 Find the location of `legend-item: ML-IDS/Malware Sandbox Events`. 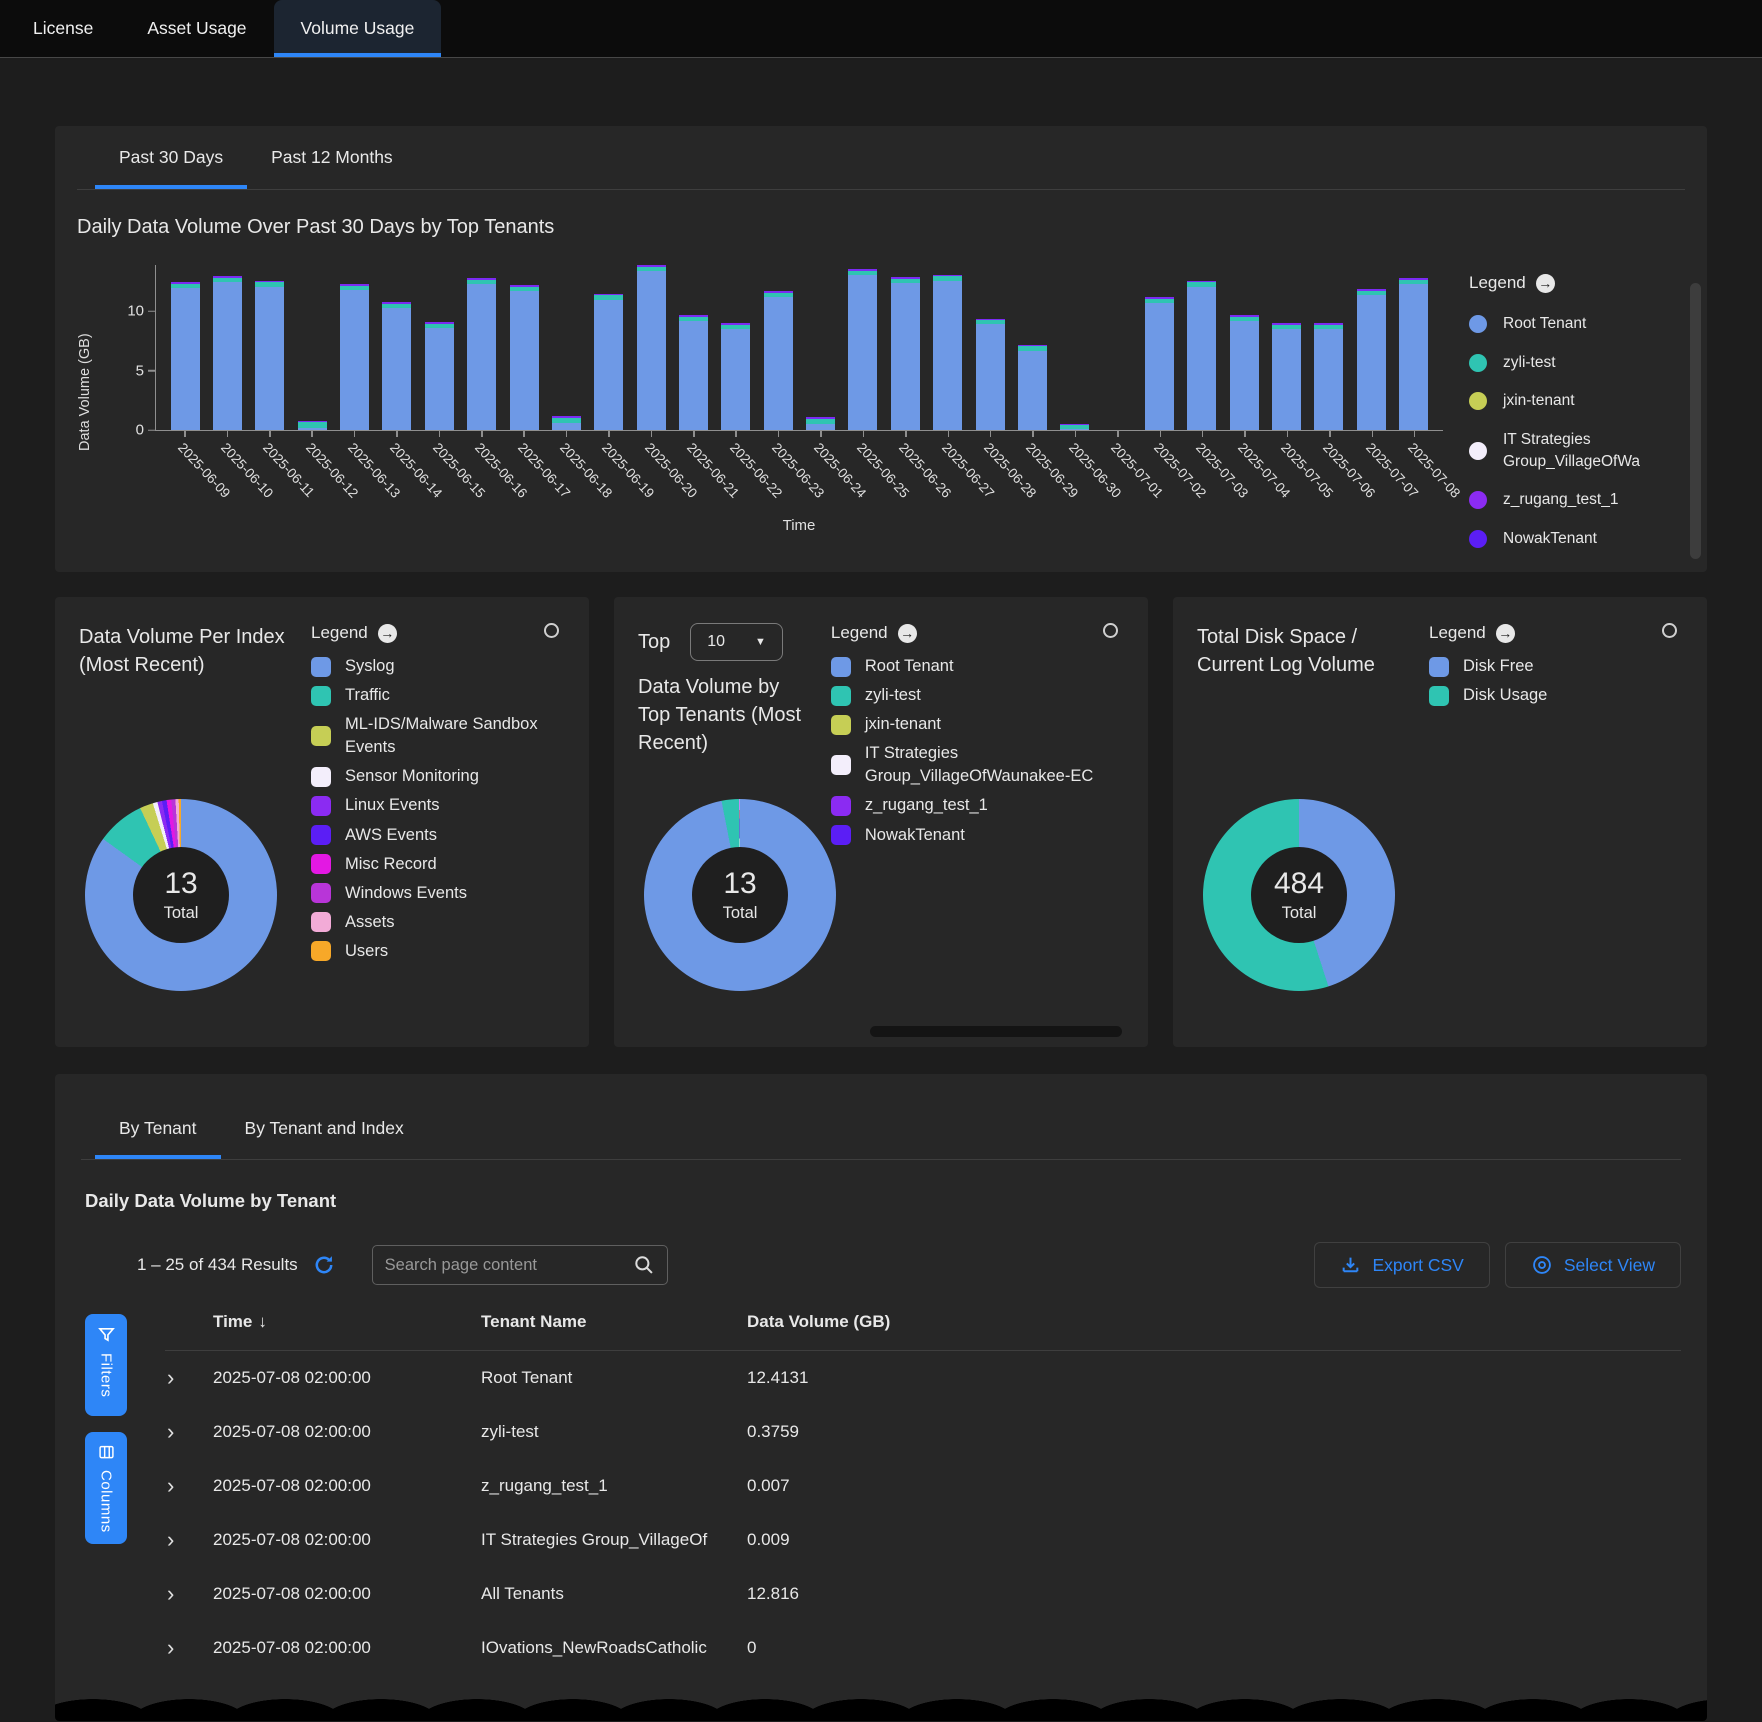

legend-item: ML-IDS/Malware Sandbox Events is located at coordinates (438, 736).